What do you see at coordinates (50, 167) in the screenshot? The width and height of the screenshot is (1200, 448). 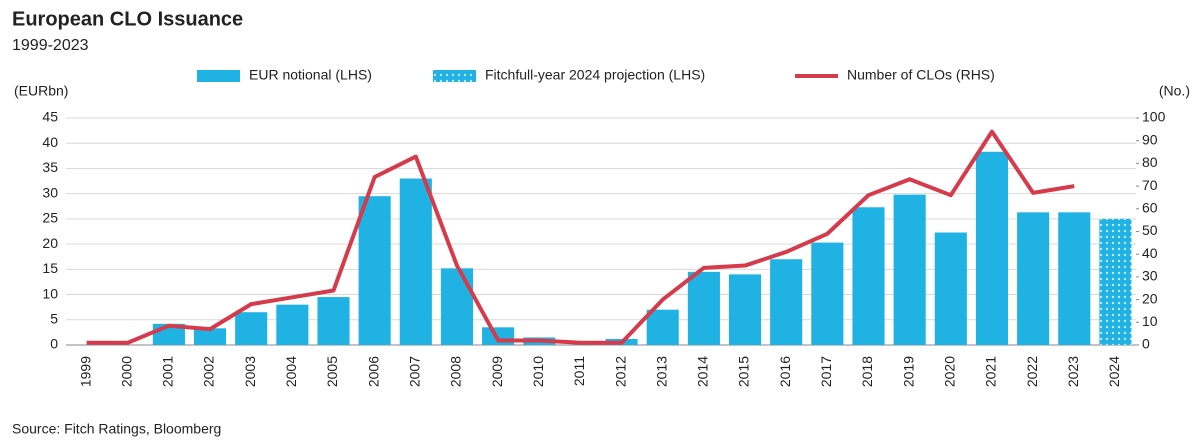 I see `y-tick-label: 35` at bounding box center [50, 167].